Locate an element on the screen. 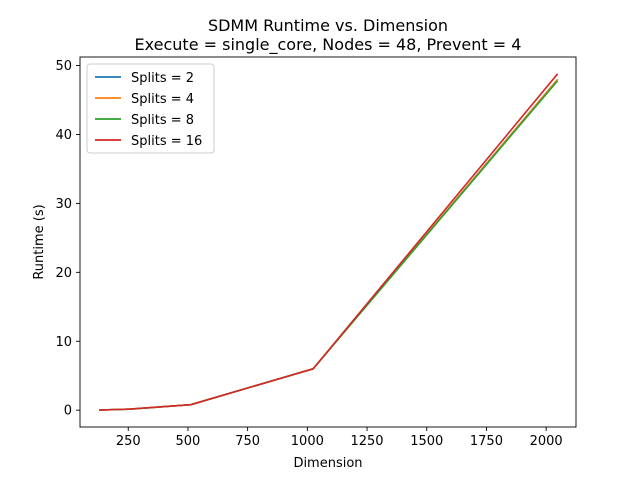 Image resolution: width=640 pixels, height=480 pixels. x-axis-label: Dimension is located at coordinates (327, 463).